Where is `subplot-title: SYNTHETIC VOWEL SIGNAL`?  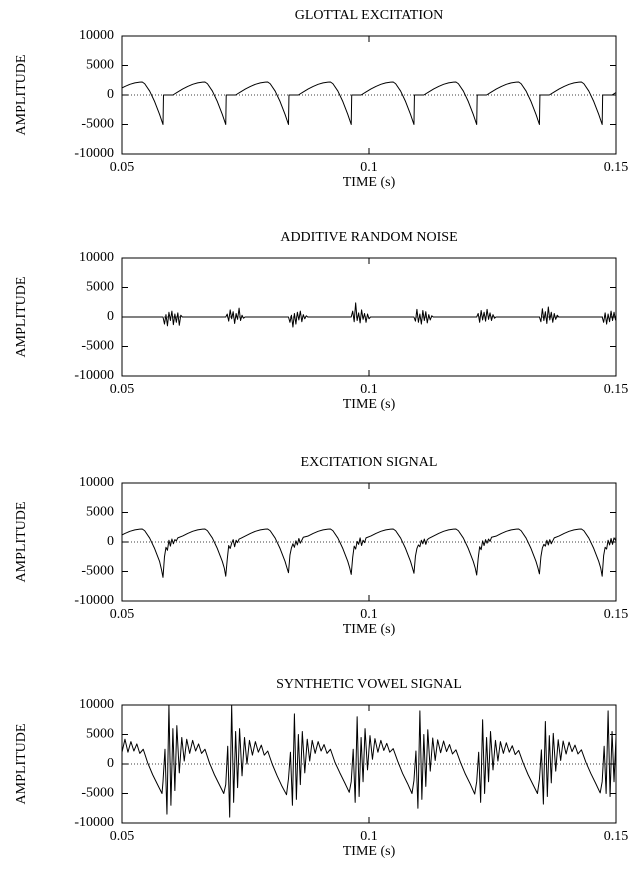 subplot-title: SYNTHETIC VOWEL SIGNAL is located at coordinates (369, 684).